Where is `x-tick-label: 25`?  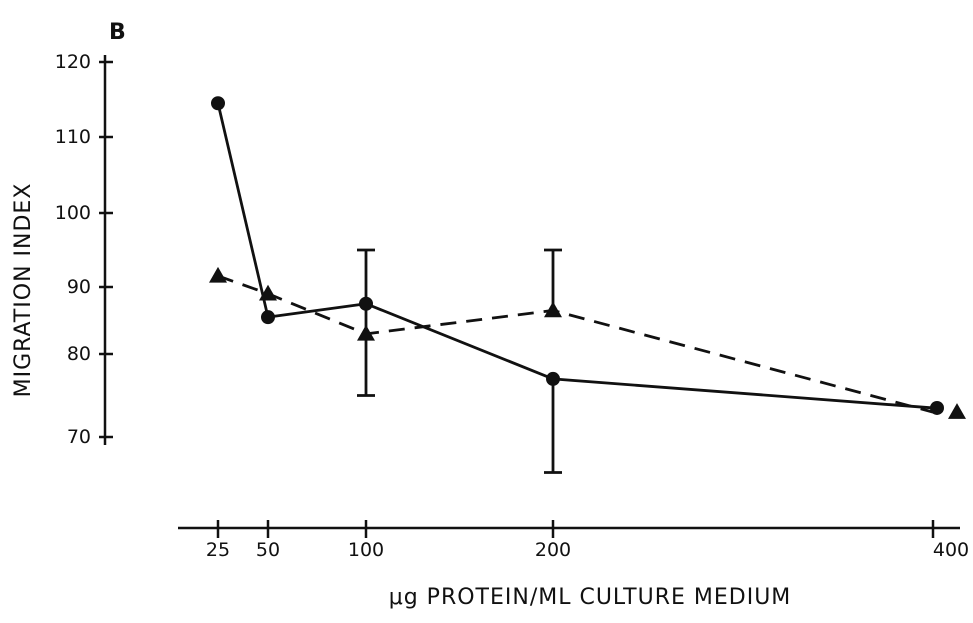 x-tick-label: 25 is located at coordinates (218, 550).